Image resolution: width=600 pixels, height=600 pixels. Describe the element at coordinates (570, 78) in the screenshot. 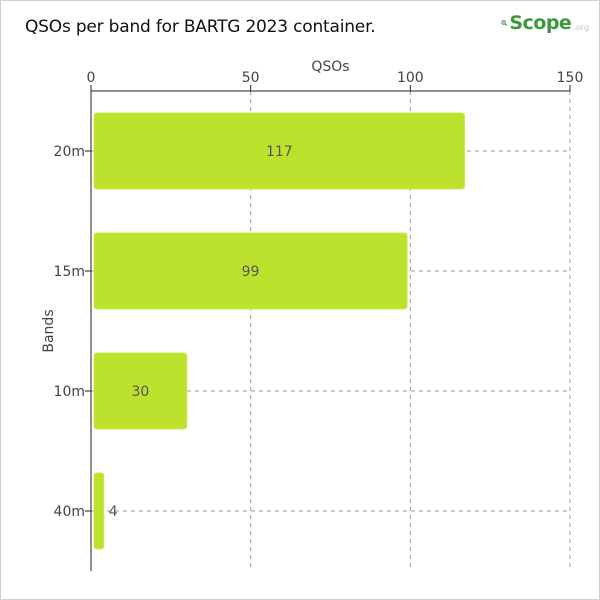

I see `x-tick-label: 150` at that location.